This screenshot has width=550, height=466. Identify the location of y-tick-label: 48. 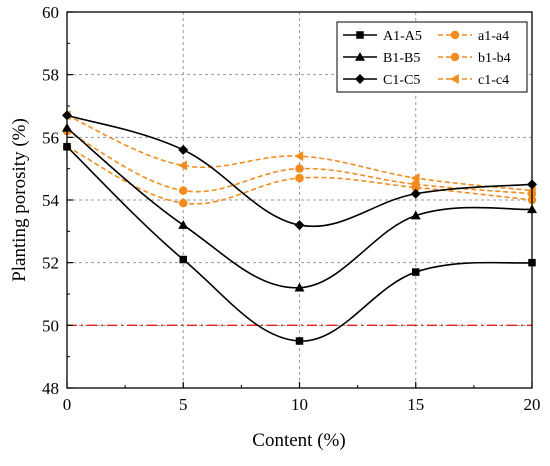
(50, 388).